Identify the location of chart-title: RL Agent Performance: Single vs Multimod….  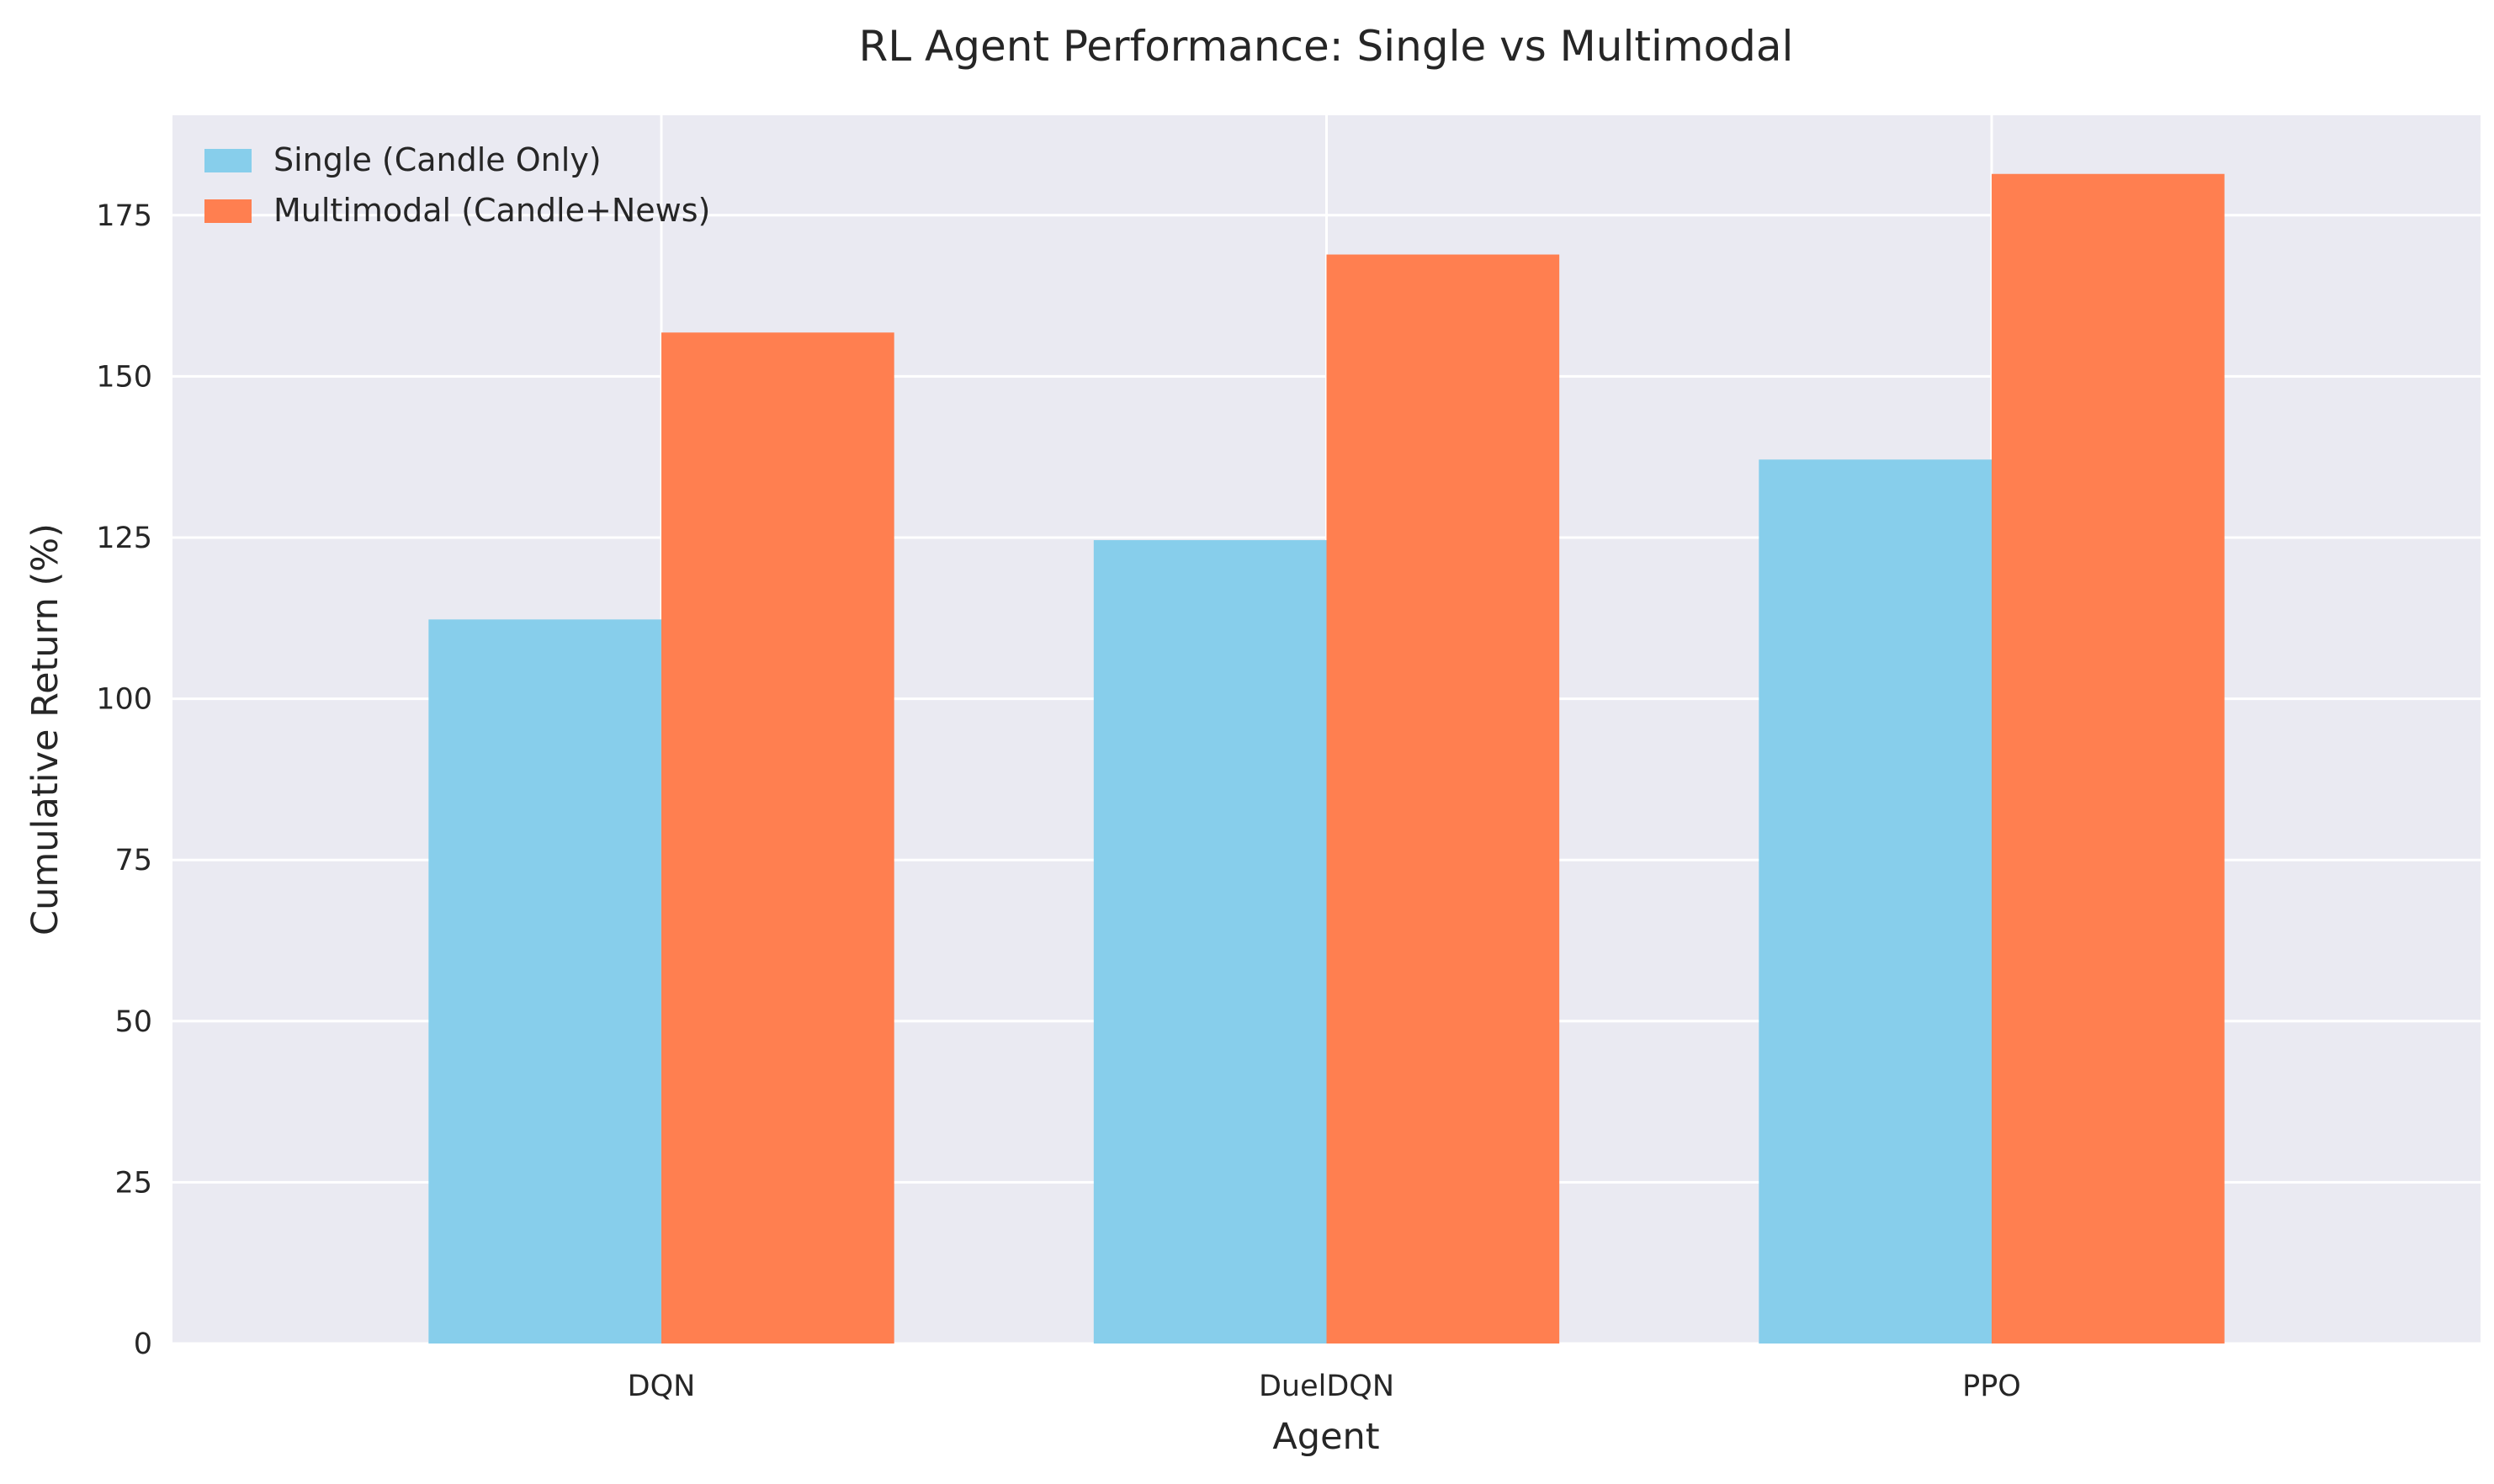
(1327, 46).